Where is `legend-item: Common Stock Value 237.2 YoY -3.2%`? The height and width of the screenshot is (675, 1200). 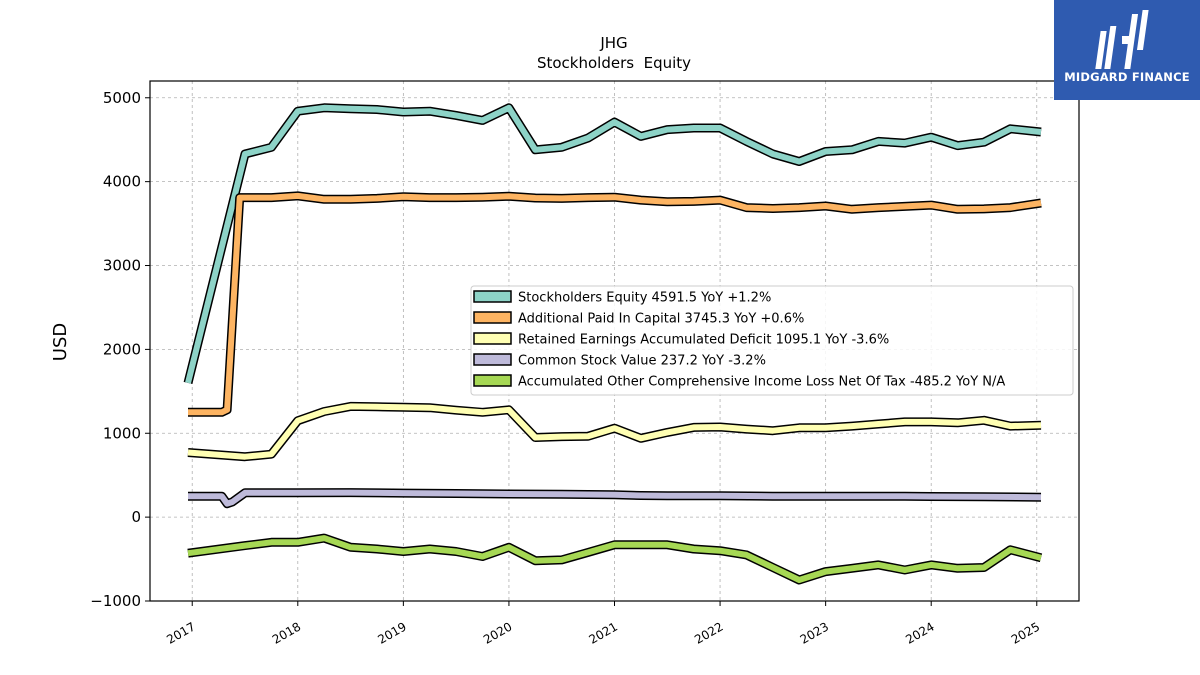
legend-item: Common Stock Value 237.2 YoY -3.2% is located at coordinates (619, 361).